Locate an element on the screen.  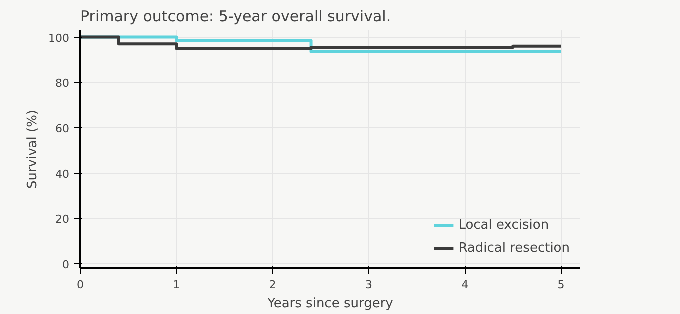
y-tick-label: 60 is located at coordinates (63, 129).